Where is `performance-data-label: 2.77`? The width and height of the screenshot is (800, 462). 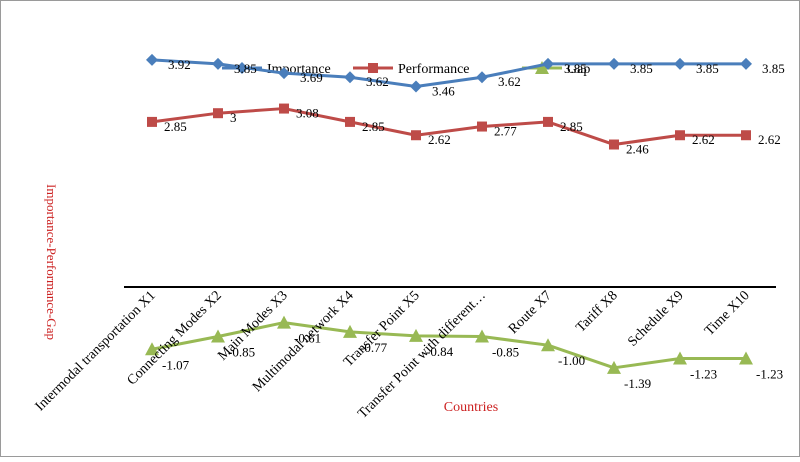 performance-data-label: 2.77 is located at coordinates (505, 131).